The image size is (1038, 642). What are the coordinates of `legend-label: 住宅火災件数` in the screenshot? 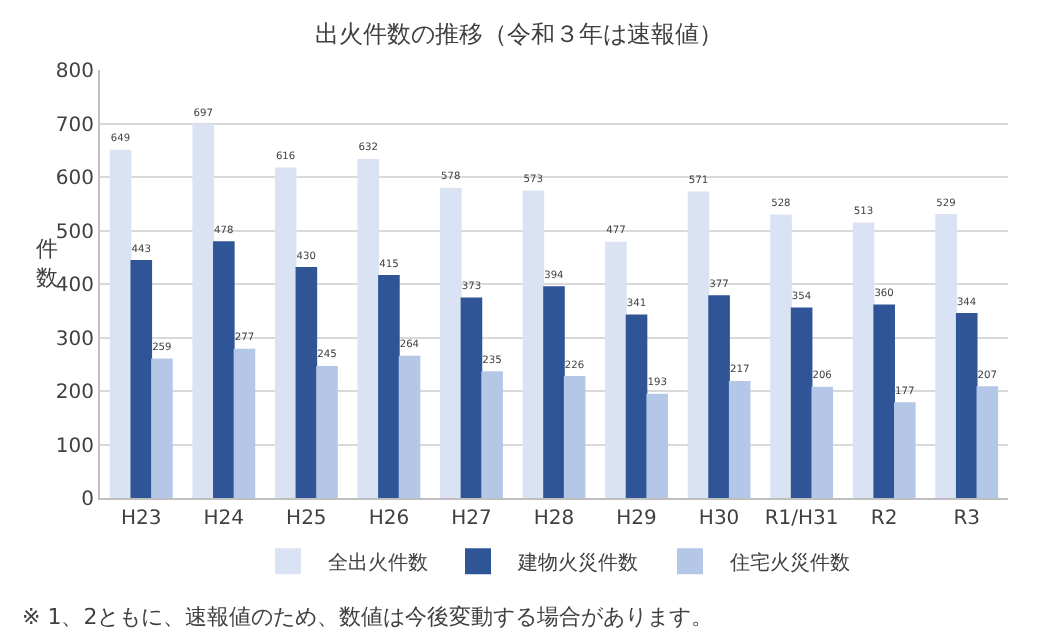 It's located at (790, 563).